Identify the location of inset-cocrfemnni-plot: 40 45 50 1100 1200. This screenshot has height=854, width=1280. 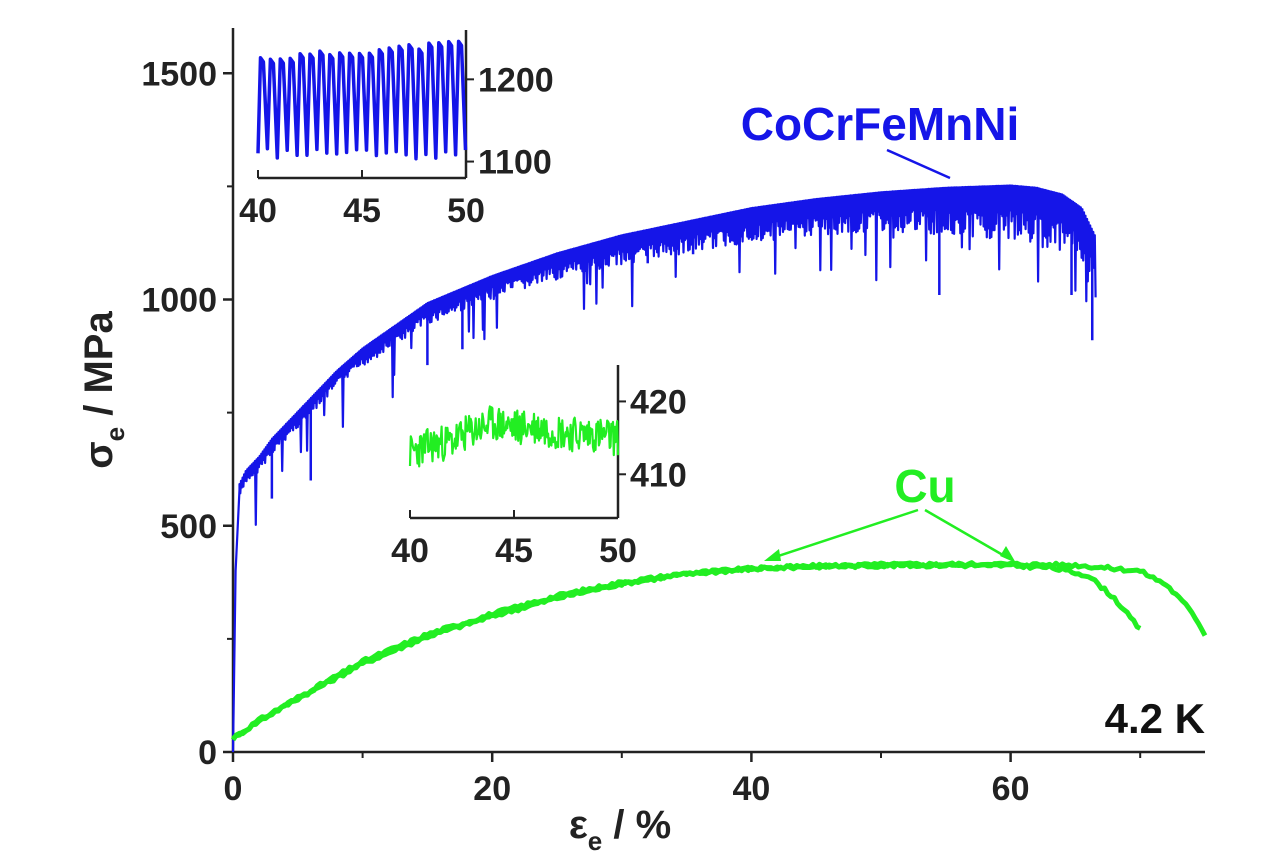
(396, 130).